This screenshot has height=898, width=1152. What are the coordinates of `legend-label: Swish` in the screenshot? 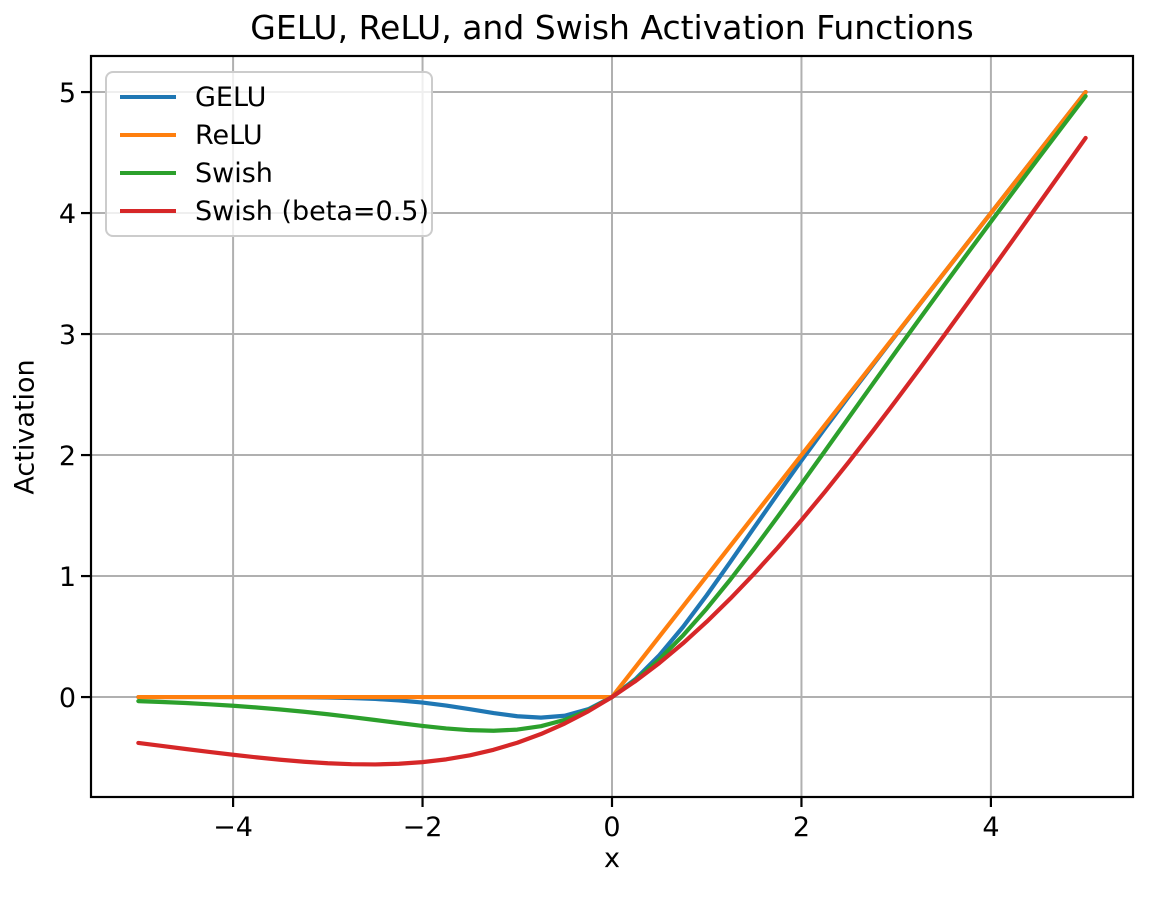 It's located at (234, 173).